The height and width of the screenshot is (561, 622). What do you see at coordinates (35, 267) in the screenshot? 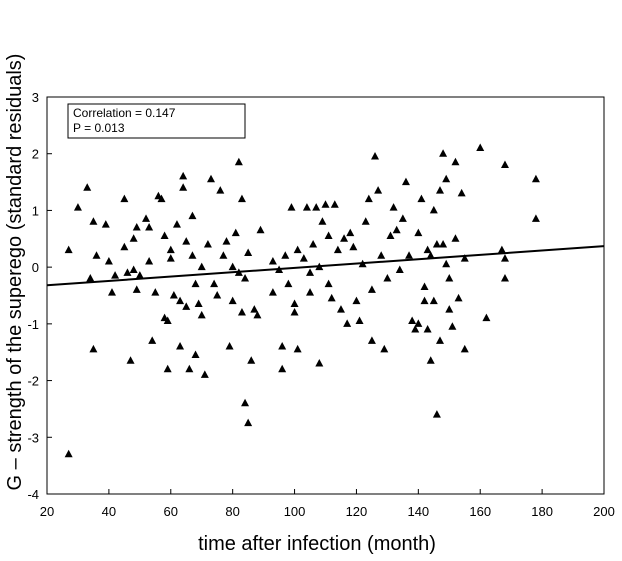
I see `y-tick-label: 0` at bounding box center [35, 267].